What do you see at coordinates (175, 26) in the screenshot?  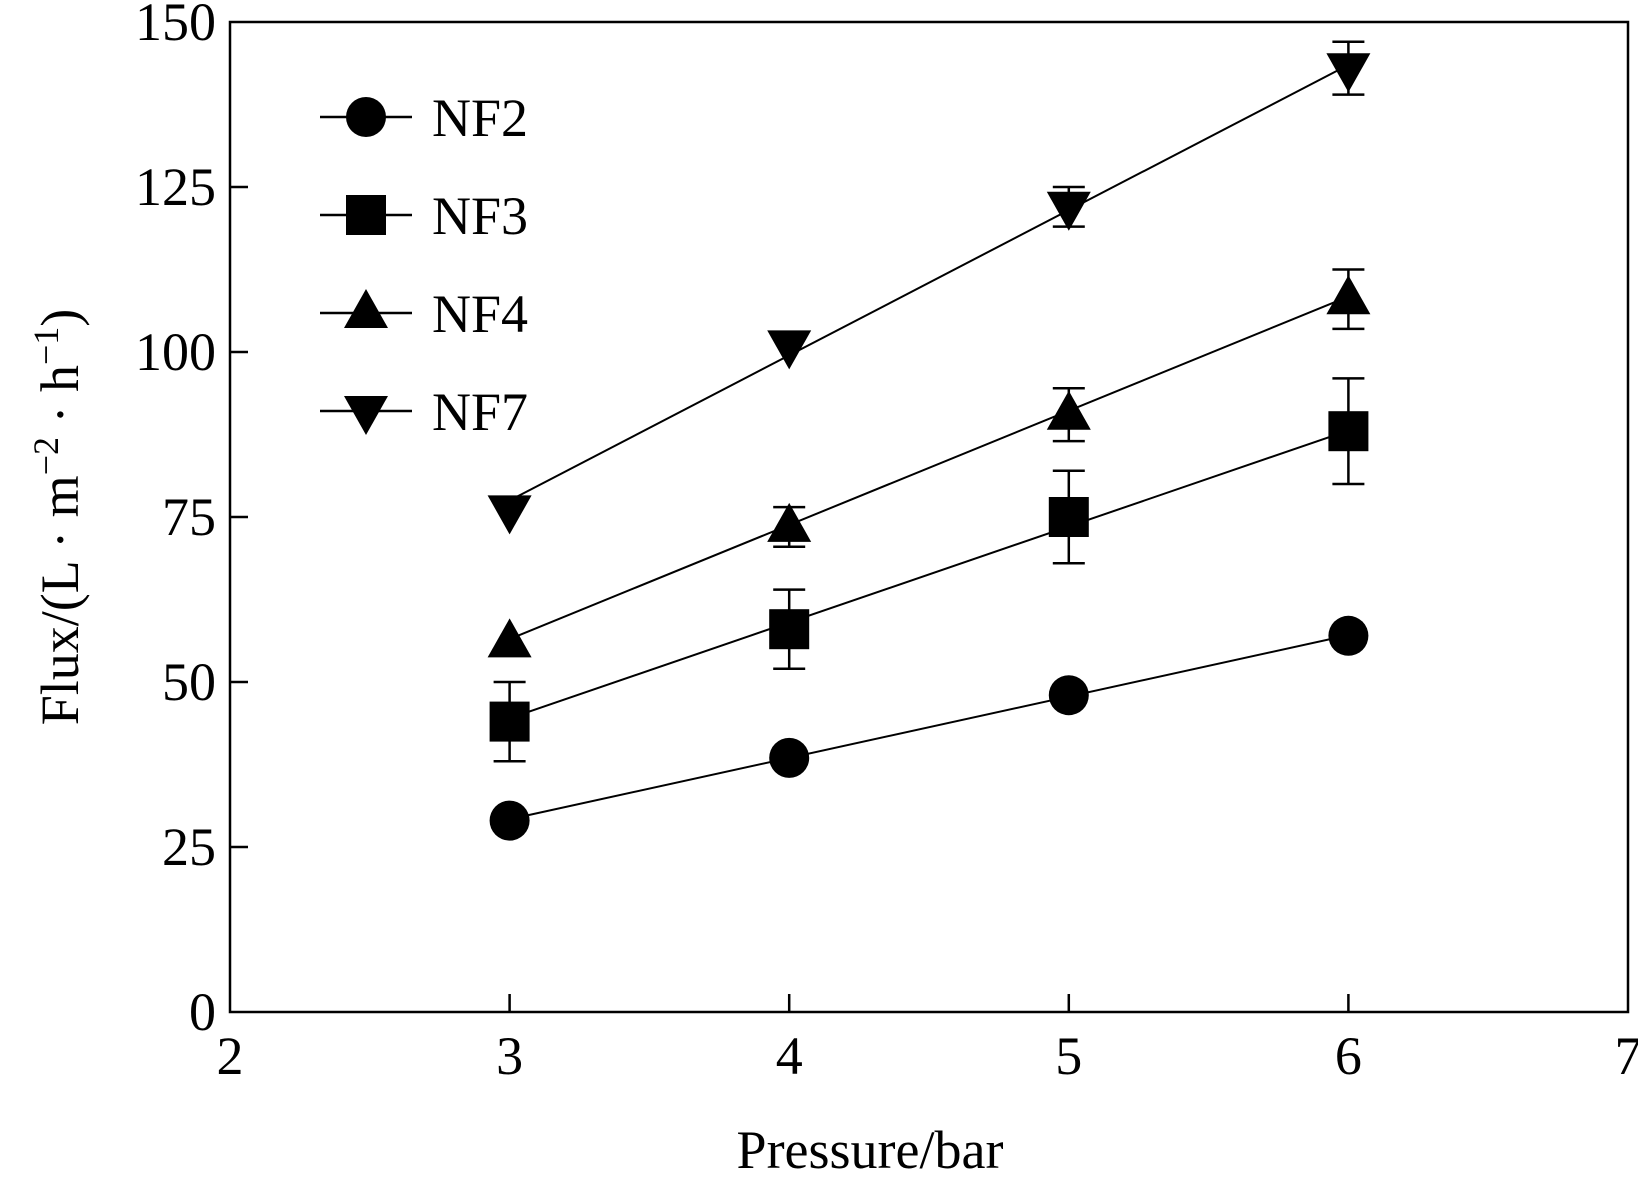 I see `y-tick-label: 150` at bounding box center [175, 26].